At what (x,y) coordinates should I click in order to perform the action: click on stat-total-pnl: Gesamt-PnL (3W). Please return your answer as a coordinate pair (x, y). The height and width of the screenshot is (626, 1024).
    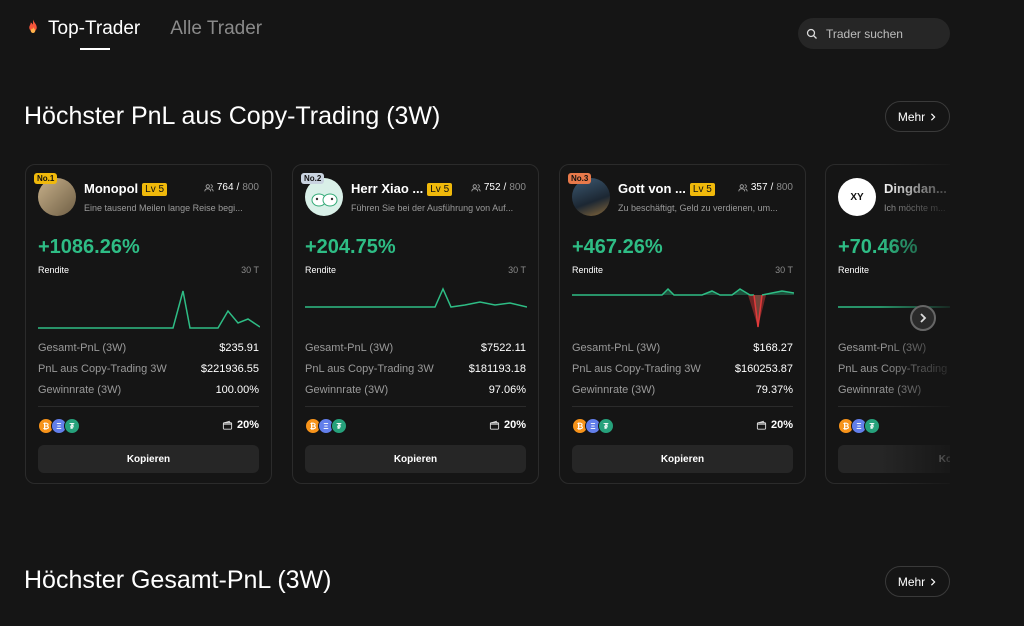
    Looking at the image, I should click on (882, 348).